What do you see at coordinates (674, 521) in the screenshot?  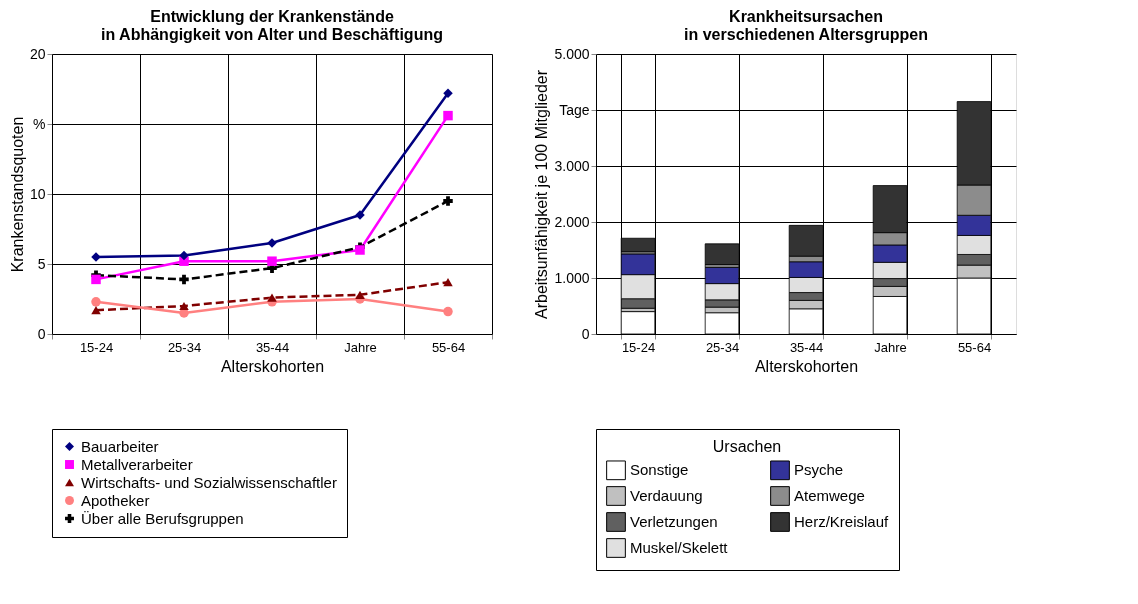 I see `legend-label: Verletzungen` at bounding box center [674, 521].